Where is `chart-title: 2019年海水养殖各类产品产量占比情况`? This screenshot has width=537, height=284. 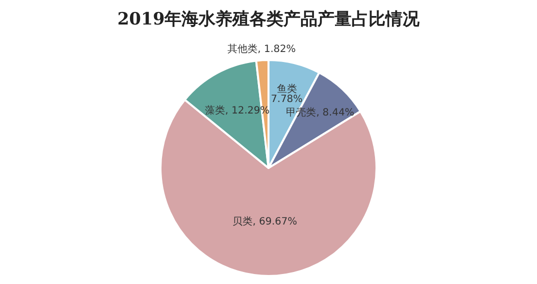
chart-title: 2019年海水养殖各类产品产量占比情况 is located at coordinates (269, 20).